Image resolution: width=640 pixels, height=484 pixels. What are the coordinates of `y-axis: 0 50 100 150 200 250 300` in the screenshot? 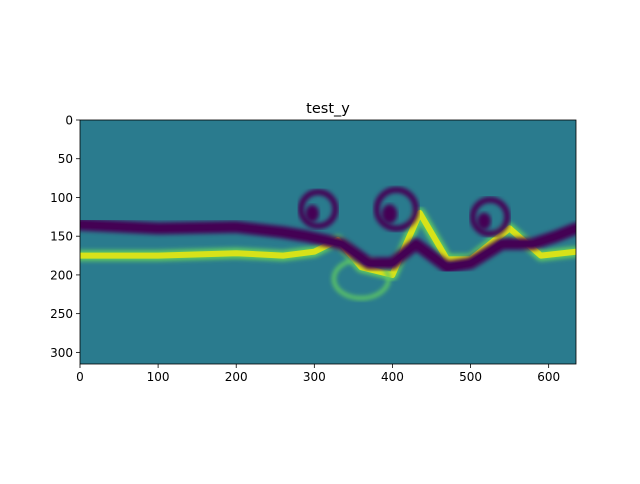 It's located at (65, 237).